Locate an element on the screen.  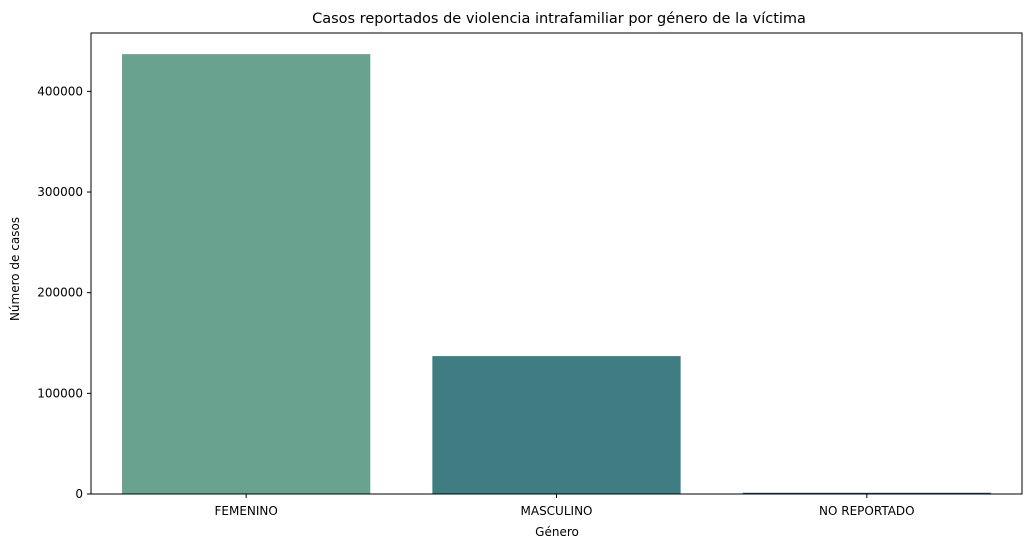
y-tick-label: 200000 is located at coordinates (60, 293).